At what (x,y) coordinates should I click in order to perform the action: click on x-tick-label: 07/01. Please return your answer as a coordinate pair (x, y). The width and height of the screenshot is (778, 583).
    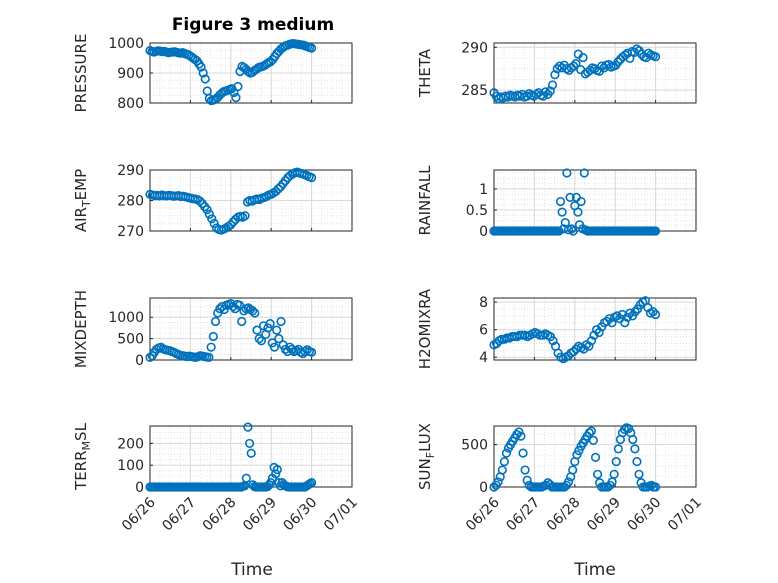
    Looking at the image, I should click on (685, 515).